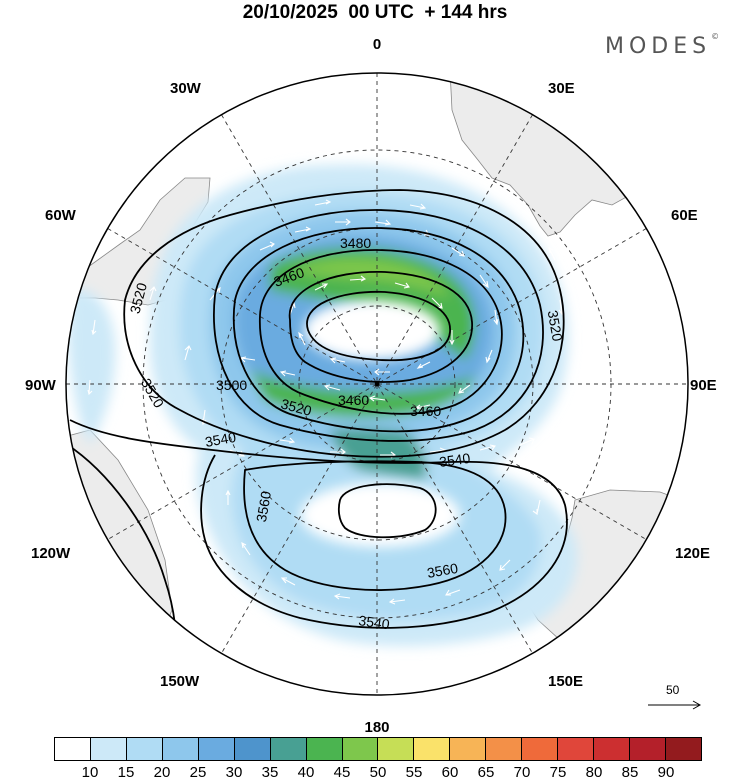 This screenshot has width=750, height=782. Describe the element at coordinates (558, 772) in the screenshot. I see `colorbar-tick-label: 75` at that location.